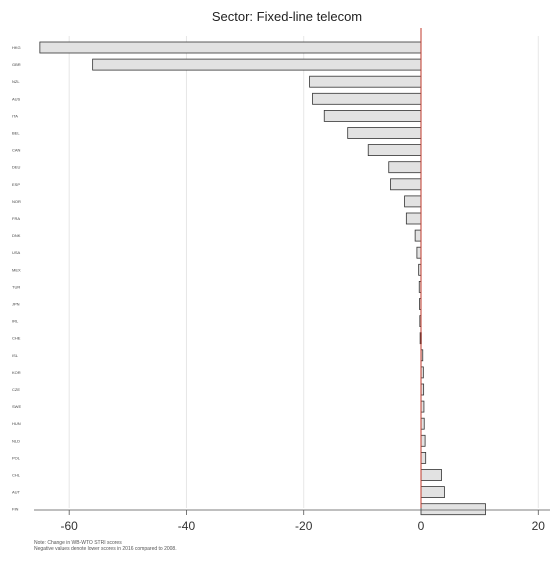 Image resolution: width=554 pixels, height=562 pixels. Describe the element at coordinates (16, 98) in the screenshot. I see `category-label-aus: AUS` at that location.